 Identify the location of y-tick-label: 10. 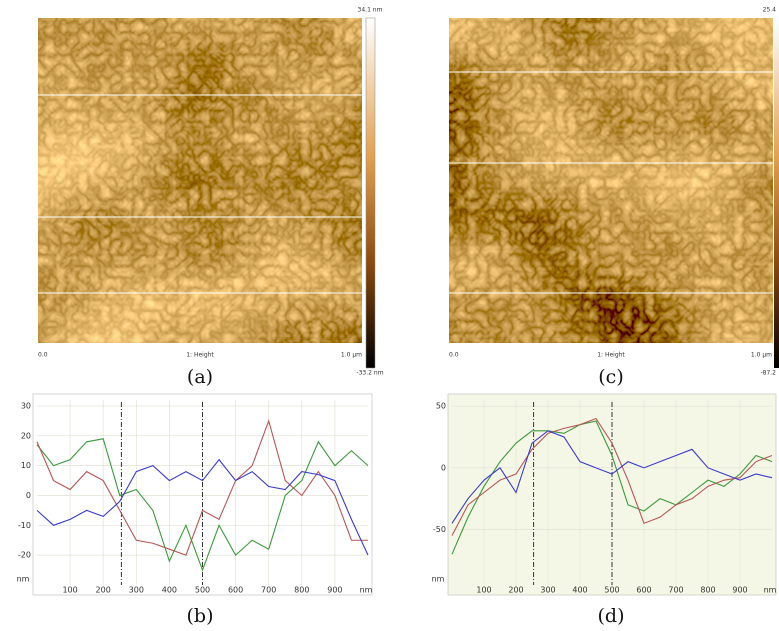
(26, 465).